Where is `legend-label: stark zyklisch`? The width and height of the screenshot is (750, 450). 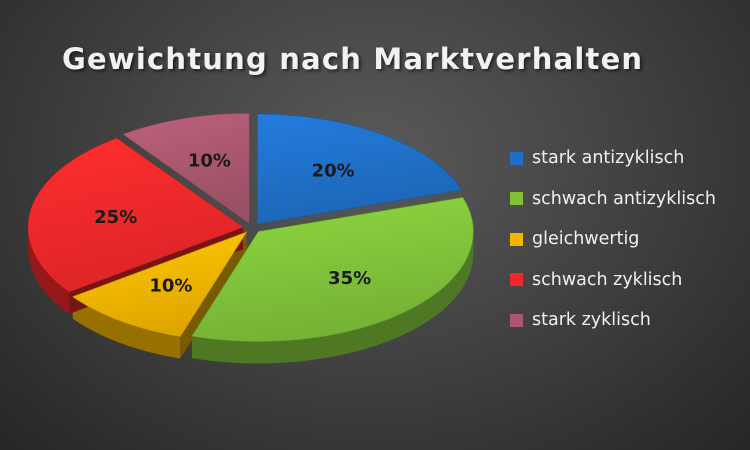 legend-label: stark zyklisch is located at coordinates (591, 320).